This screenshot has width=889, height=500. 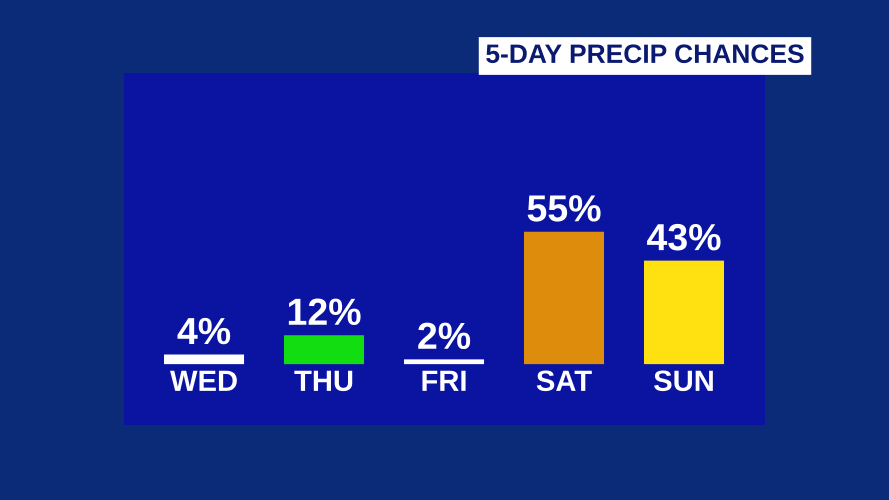 I want to click on chart-title: 5-DAY PRECIP CHANCES, so click(x=645, y=54).